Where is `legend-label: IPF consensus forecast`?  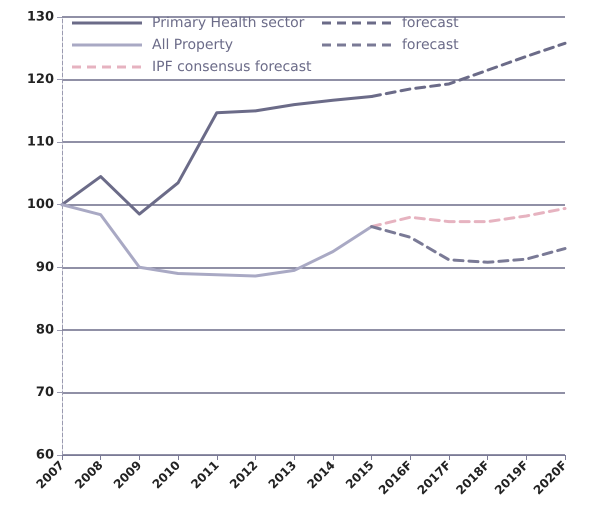 legend-label: IPF consensus forecast is located at coordinates (232, 67).